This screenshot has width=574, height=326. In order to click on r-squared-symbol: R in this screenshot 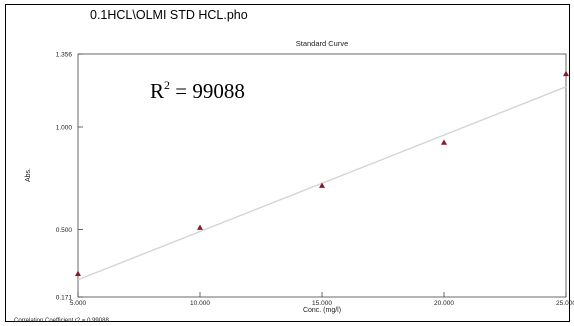, I will do `click(157, 91)`.